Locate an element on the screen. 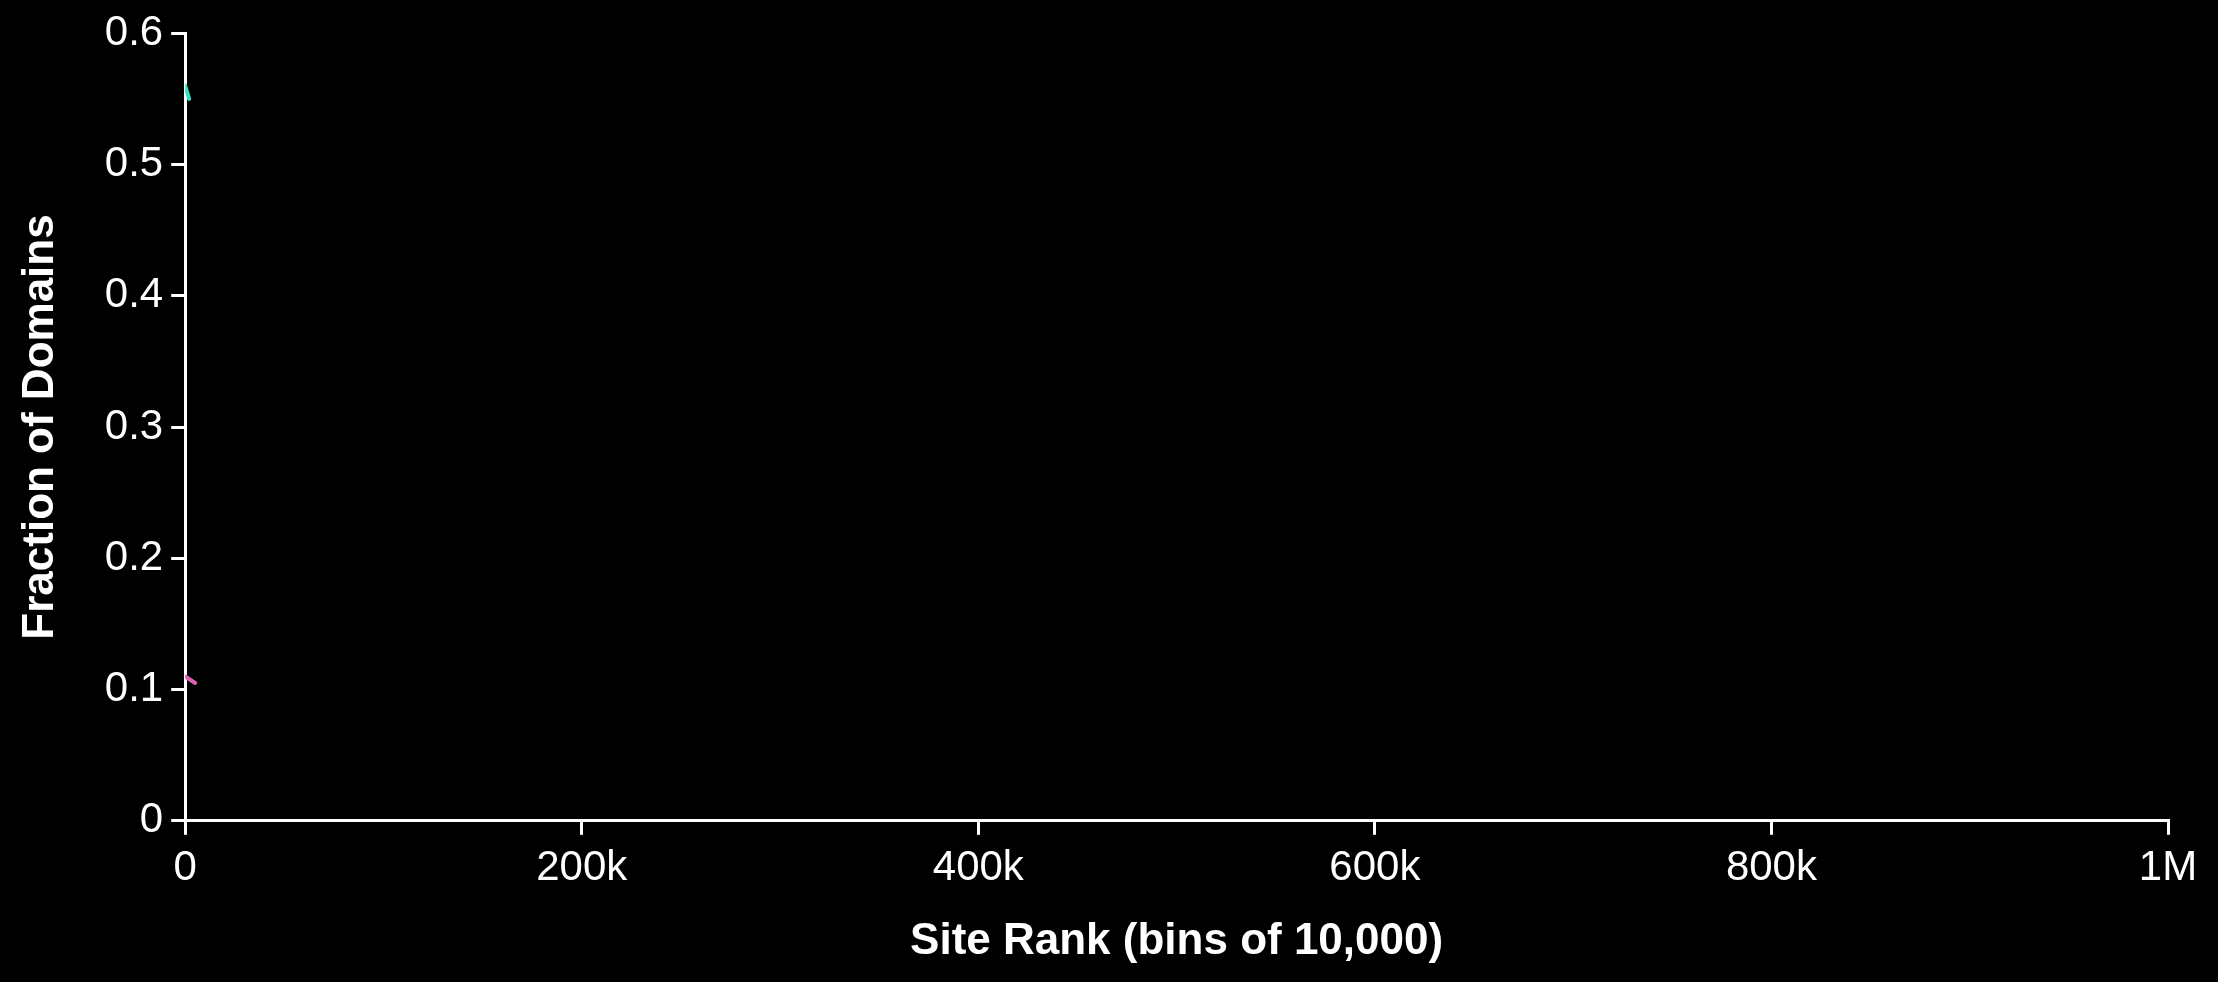 Image resolution: width=2218 pixels, height=982 pixels. y-tick-label: 0.2 is located at coordinates (134, 555).